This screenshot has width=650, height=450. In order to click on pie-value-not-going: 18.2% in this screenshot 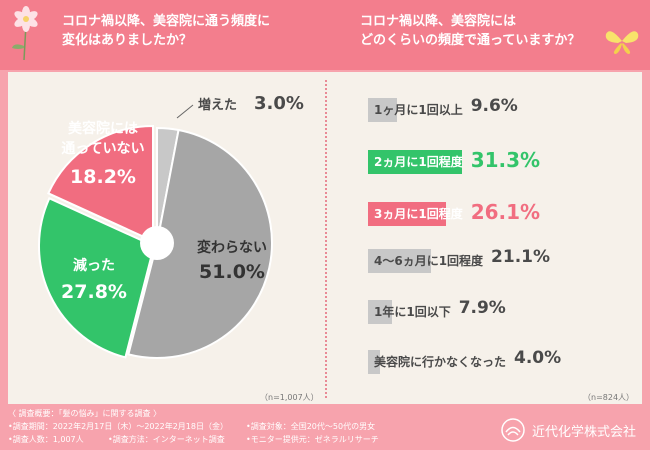, I will do `click(103, 177)`.